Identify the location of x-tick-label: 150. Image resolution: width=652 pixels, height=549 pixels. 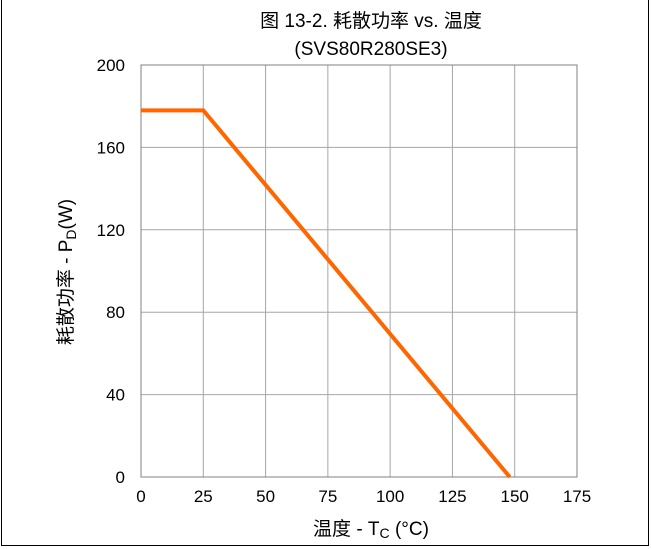
(515, 496).